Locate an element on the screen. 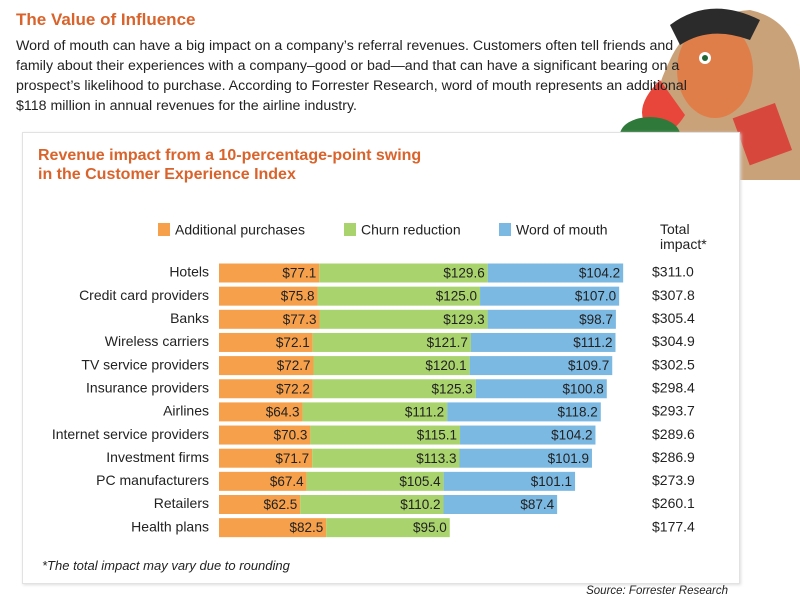 The image size is (800, 614). category-label: TV service providers is located at coordinates (145, 364).